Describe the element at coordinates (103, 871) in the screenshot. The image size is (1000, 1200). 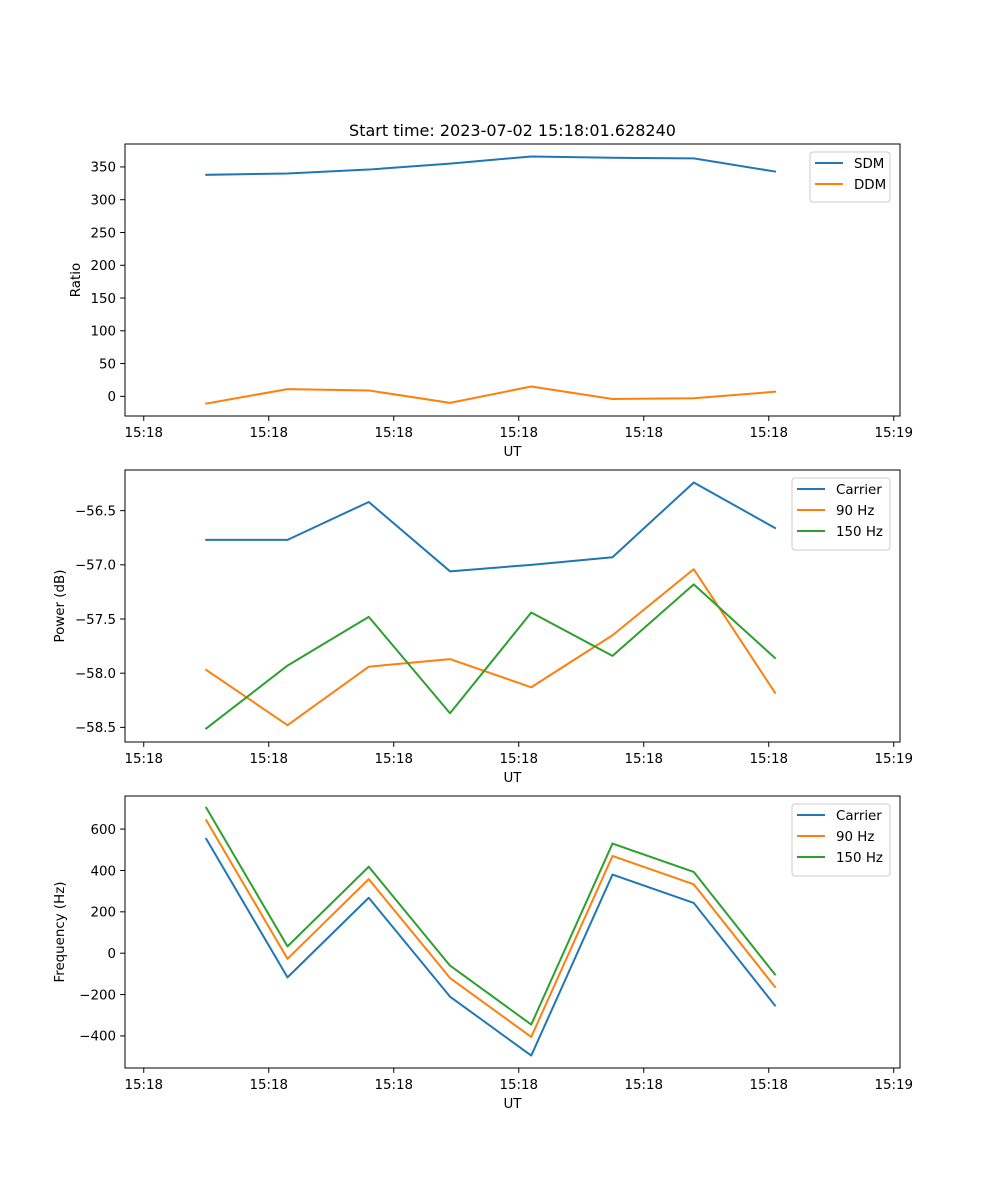
I see `y-tick-label: 400` at that location.